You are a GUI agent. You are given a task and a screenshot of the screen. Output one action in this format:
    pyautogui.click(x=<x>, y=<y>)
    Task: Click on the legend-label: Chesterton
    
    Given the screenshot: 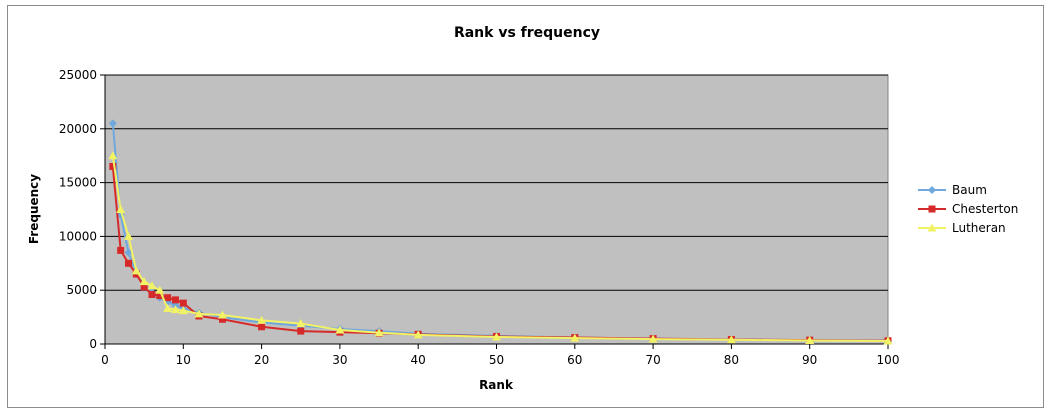 What is the action you would take?
    pyautogui.click(x=985, y=209)
    